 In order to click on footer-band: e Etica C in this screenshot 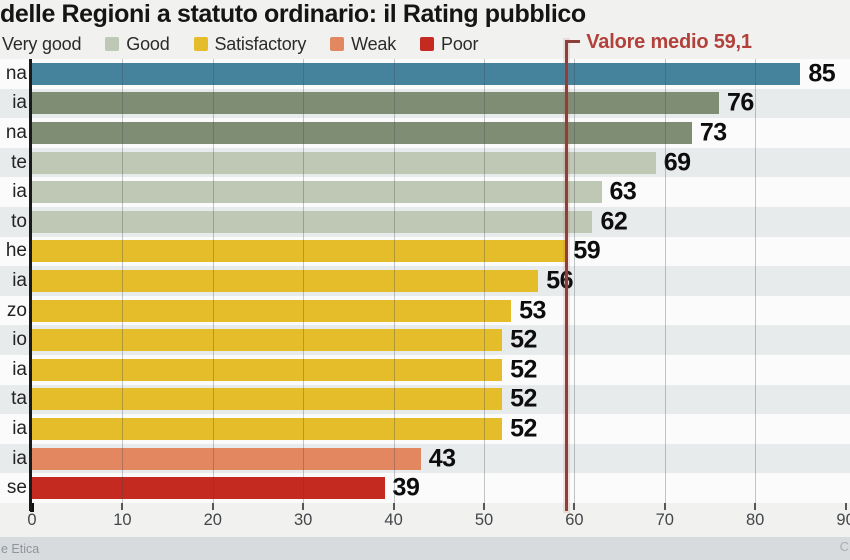, I will do `click(425, 548)`.